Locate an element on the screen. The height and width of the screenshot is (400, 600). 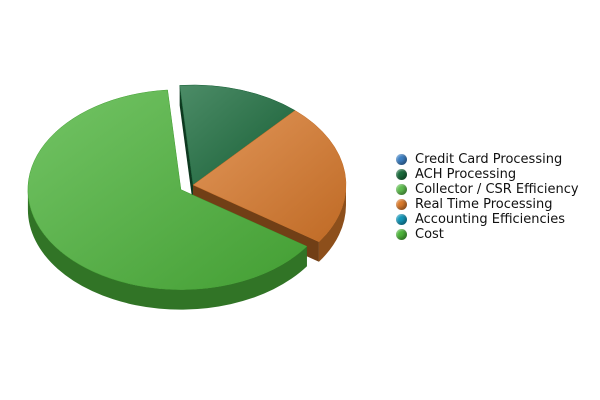
legend-item-cost: Cost is located at coordinates (487, 234).